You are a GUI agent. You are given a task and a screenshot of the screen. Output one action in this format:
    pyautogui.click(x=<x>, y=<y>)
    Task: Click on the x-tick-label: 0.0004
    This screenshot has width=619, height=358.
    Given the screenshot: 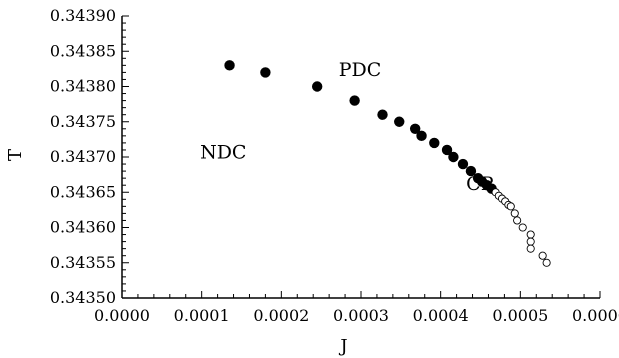 What is the action you would take?
    pyautogui.click(x=441, y=315)
    